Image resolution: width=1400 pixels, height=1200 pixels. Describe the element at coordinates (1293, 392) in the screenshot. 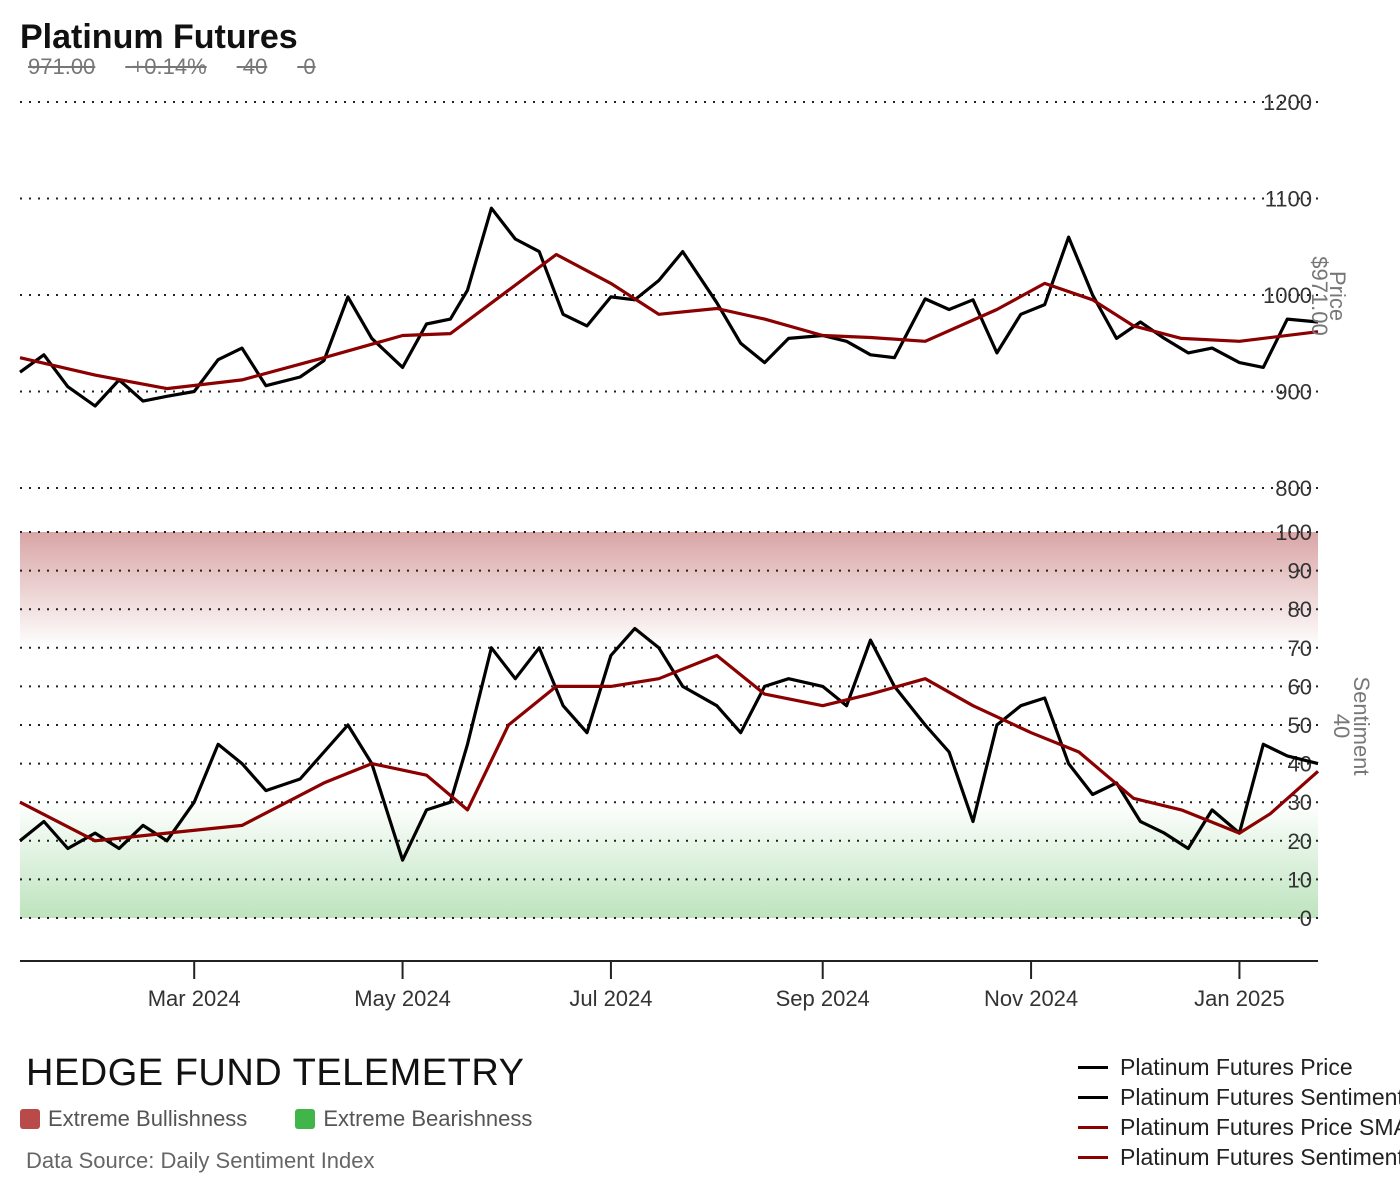

I see `y-tick-label: 900` at that location.